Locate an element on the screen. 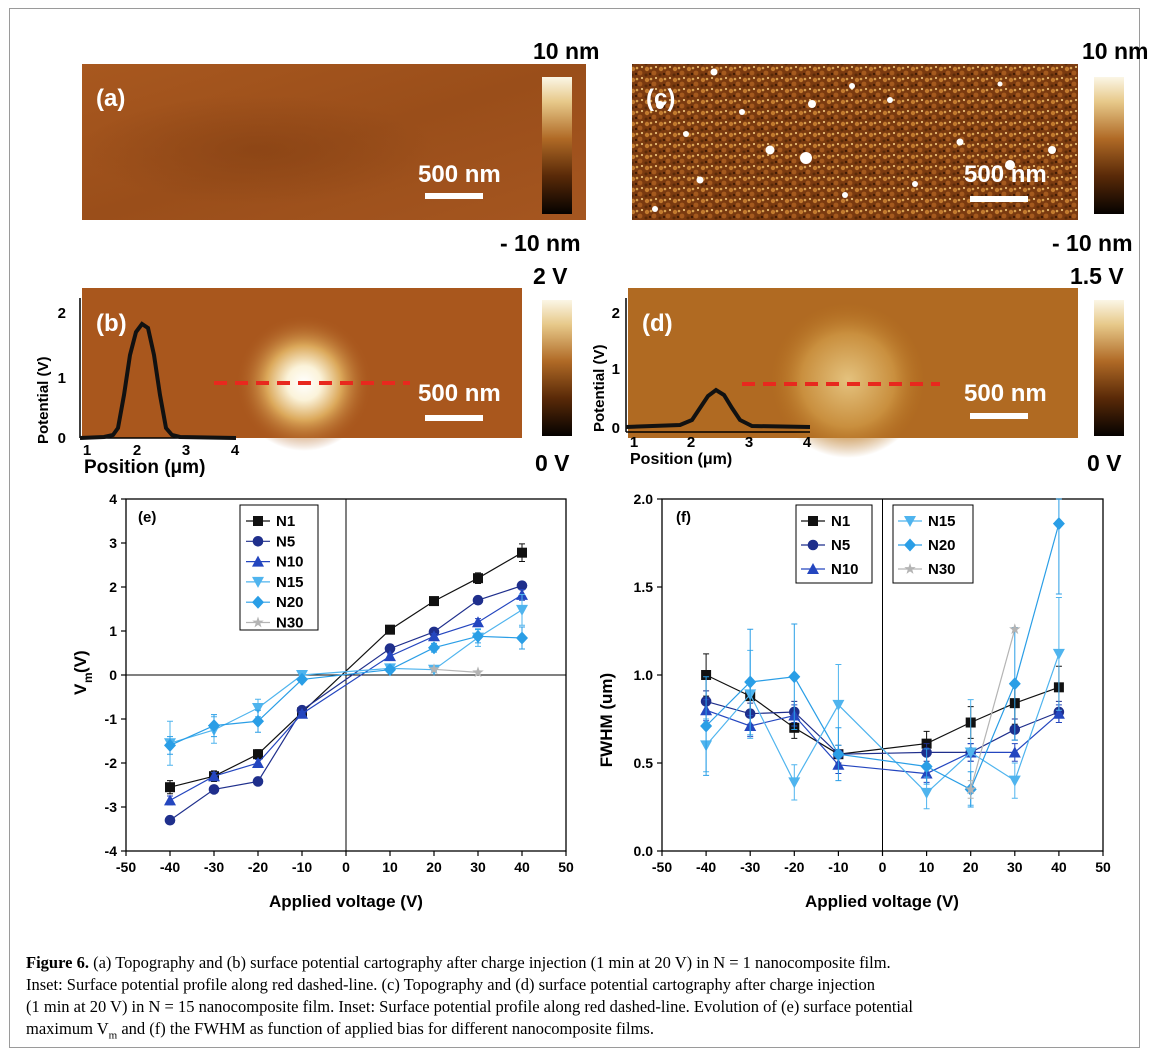 The image size is (1153, 1059). legend-label: N20 is located at coordinates (942, 545).